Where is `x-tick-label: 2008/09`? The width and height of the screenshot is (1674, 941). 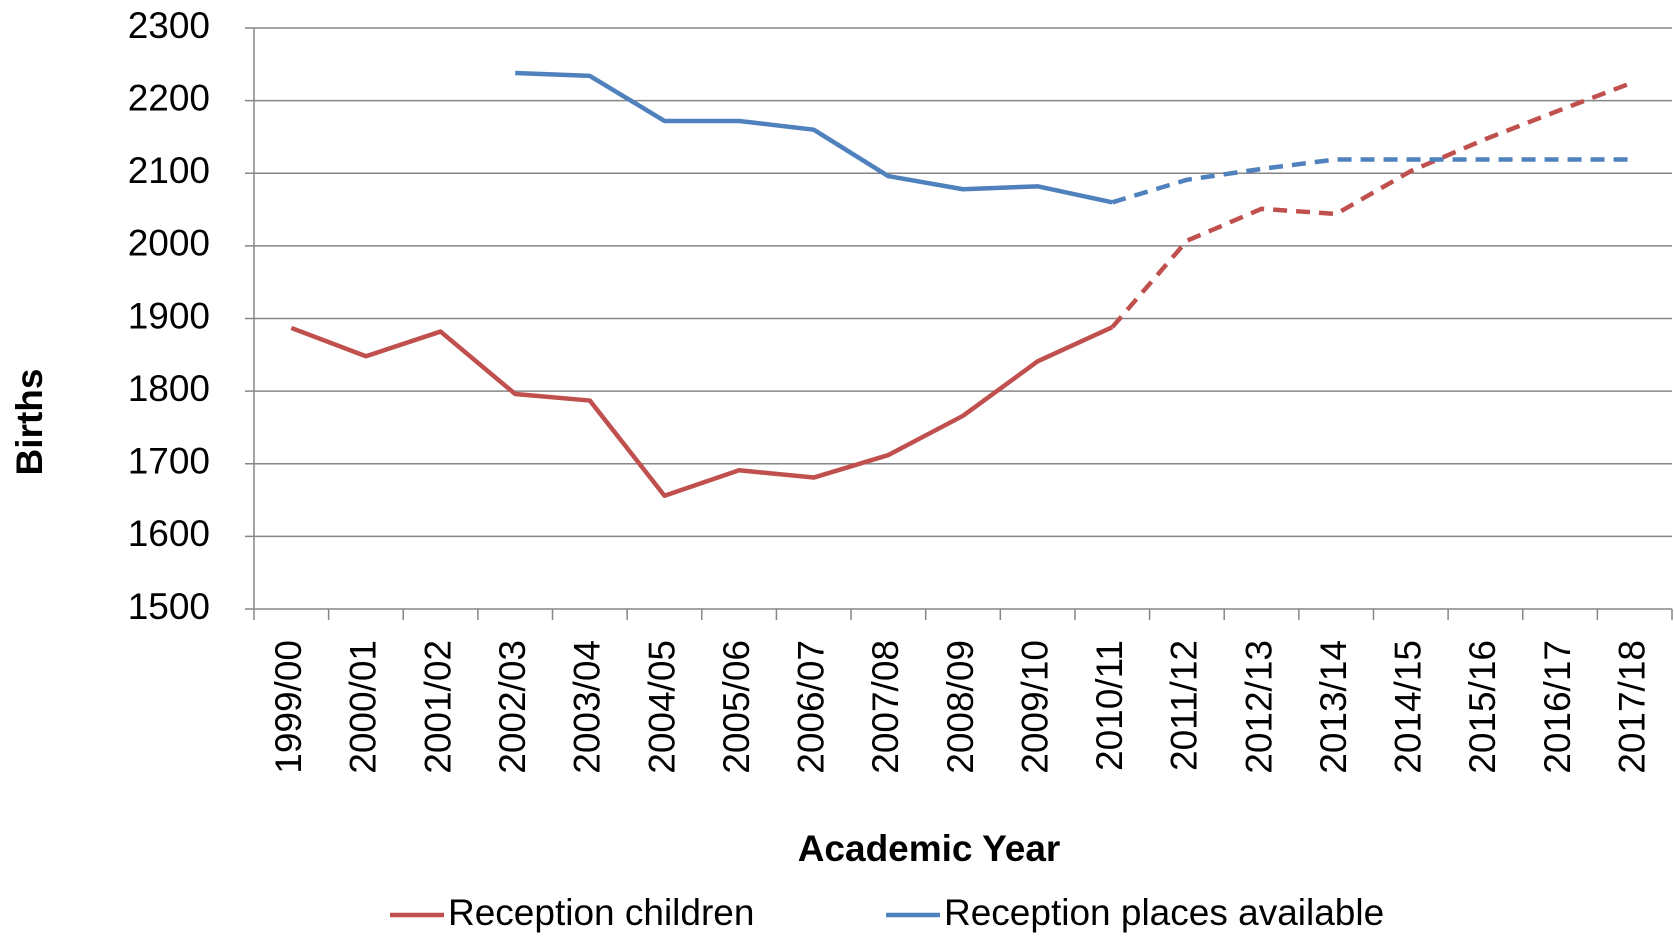 x-tick-label: 2008/09 is located at coordinates (960, 707).